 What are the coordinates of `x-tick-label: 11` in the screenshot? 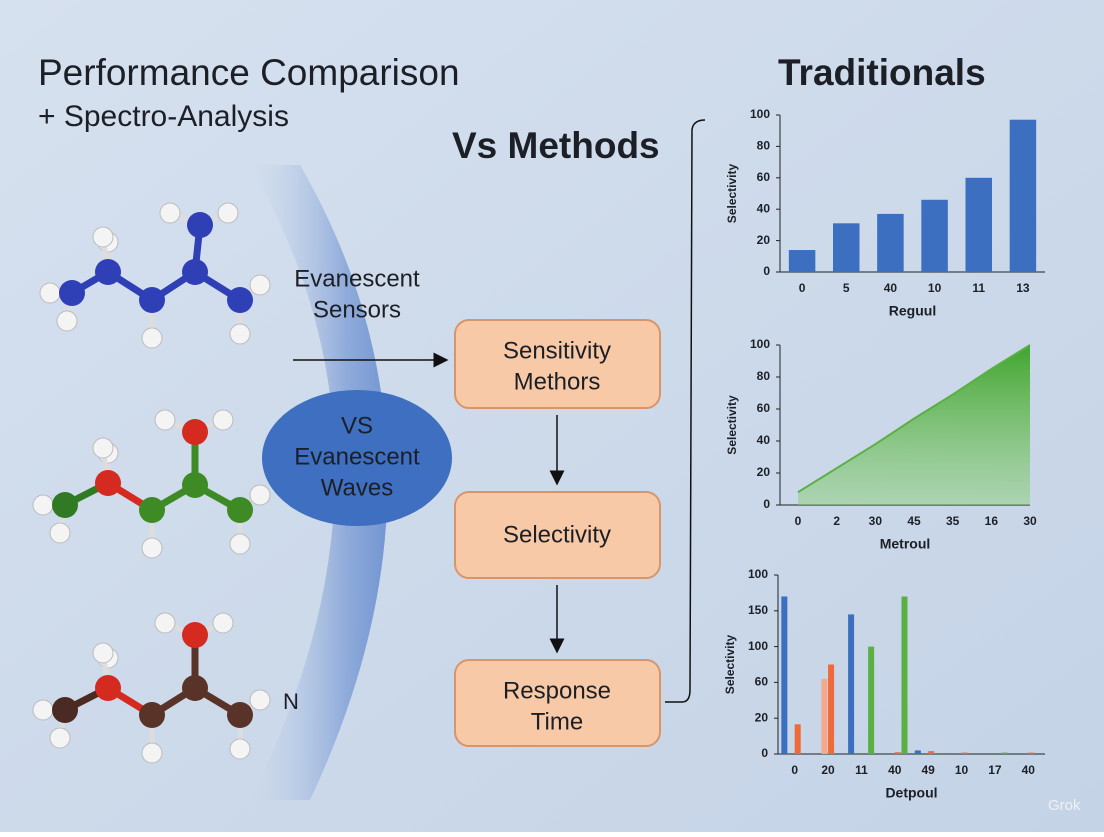 It's located at (978, 288).